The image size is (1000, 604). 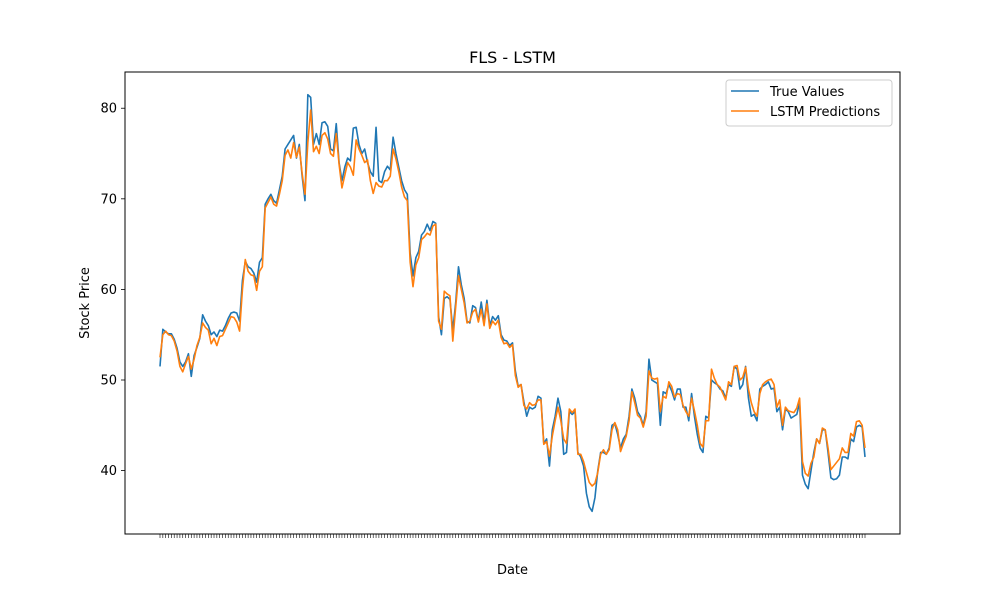 I want to click on x-axis, so click(x=512, y=536).